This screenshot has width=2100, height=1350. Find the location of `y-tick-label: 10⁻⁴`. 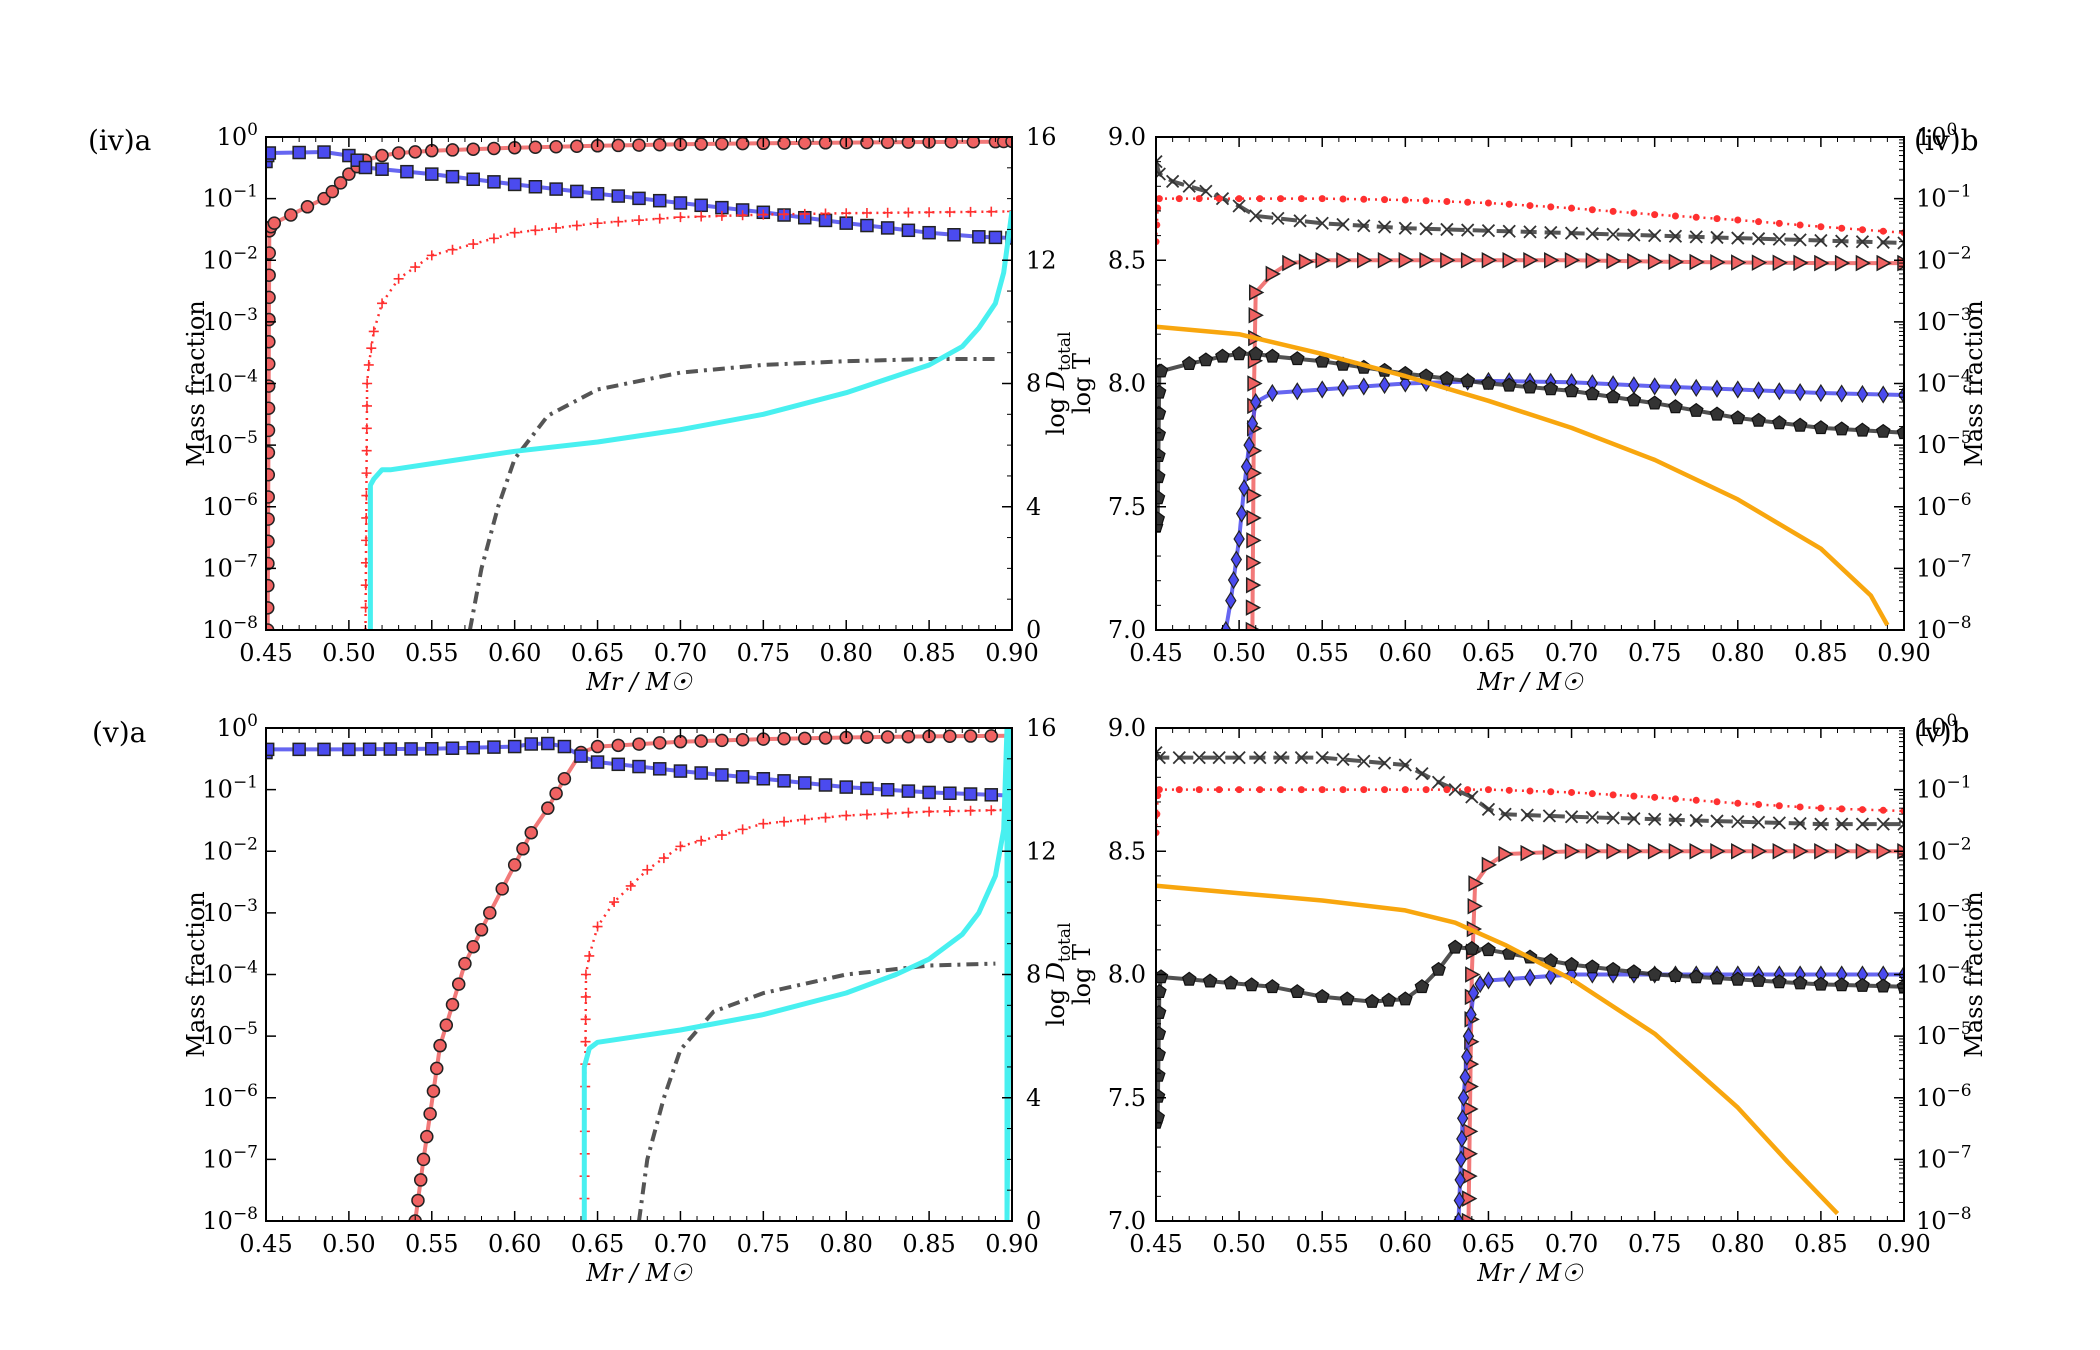

y-tick-label: 10⁻⁴ is located at coordinates (230, 382).